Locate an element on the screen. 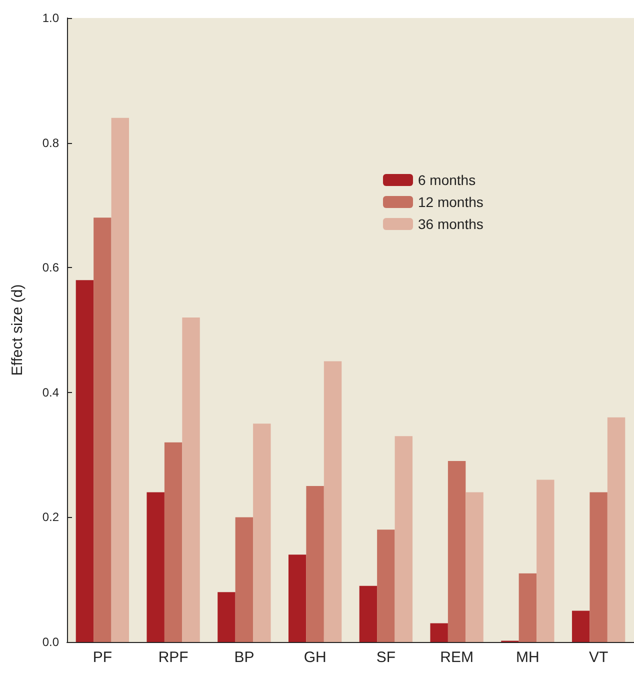 The width and height of the screenshot is (634, 674). x-tick-label: REM is located at coordinates (457, 657).